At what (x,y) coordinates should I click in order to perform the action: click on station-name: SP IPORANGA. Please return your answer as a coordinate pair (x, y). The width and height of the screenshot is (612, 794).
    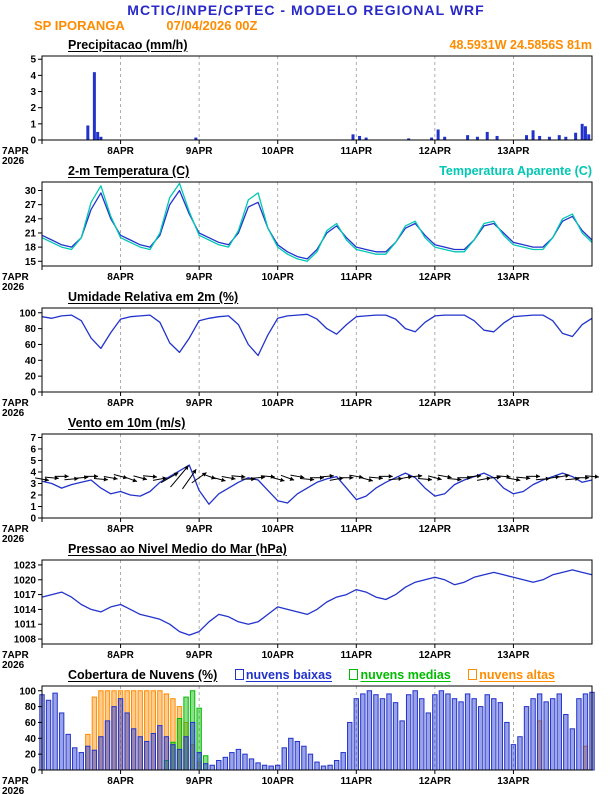
    Looking at the image, I should click on (79, 25).